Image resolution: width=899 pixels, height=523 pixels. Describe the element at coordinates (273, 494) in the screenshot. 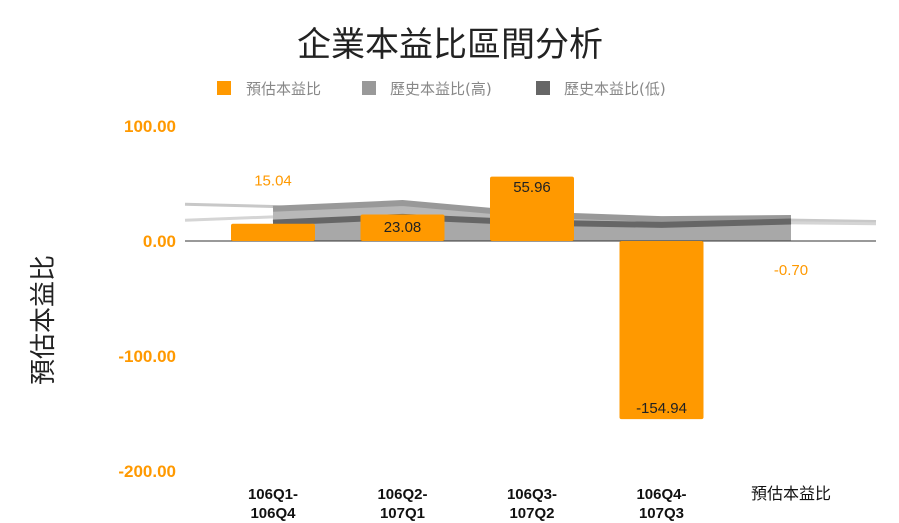

I see `x-tick-label: 106Q1-` at that location.